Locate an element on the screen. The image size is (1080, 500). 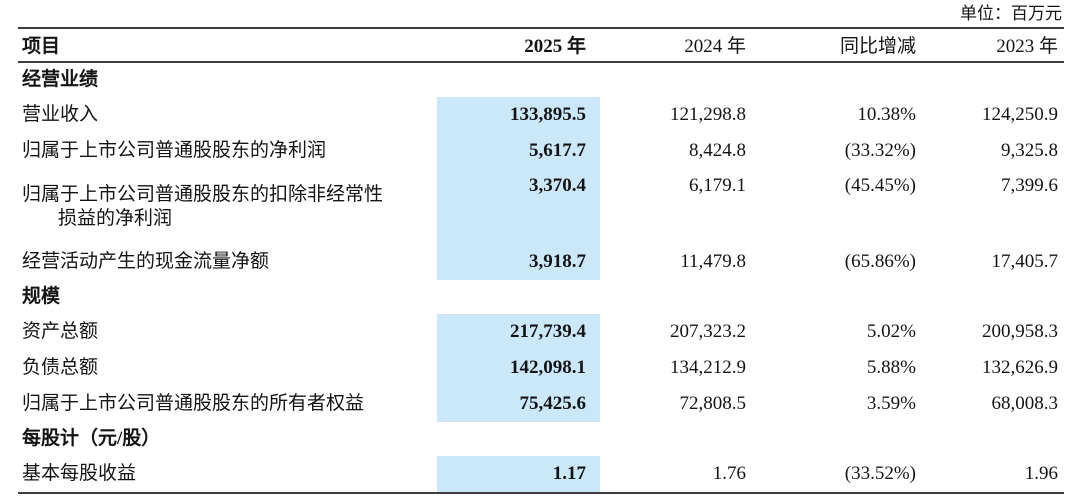
value-2024: 121,298.8 is located at coordinates (708, 114).